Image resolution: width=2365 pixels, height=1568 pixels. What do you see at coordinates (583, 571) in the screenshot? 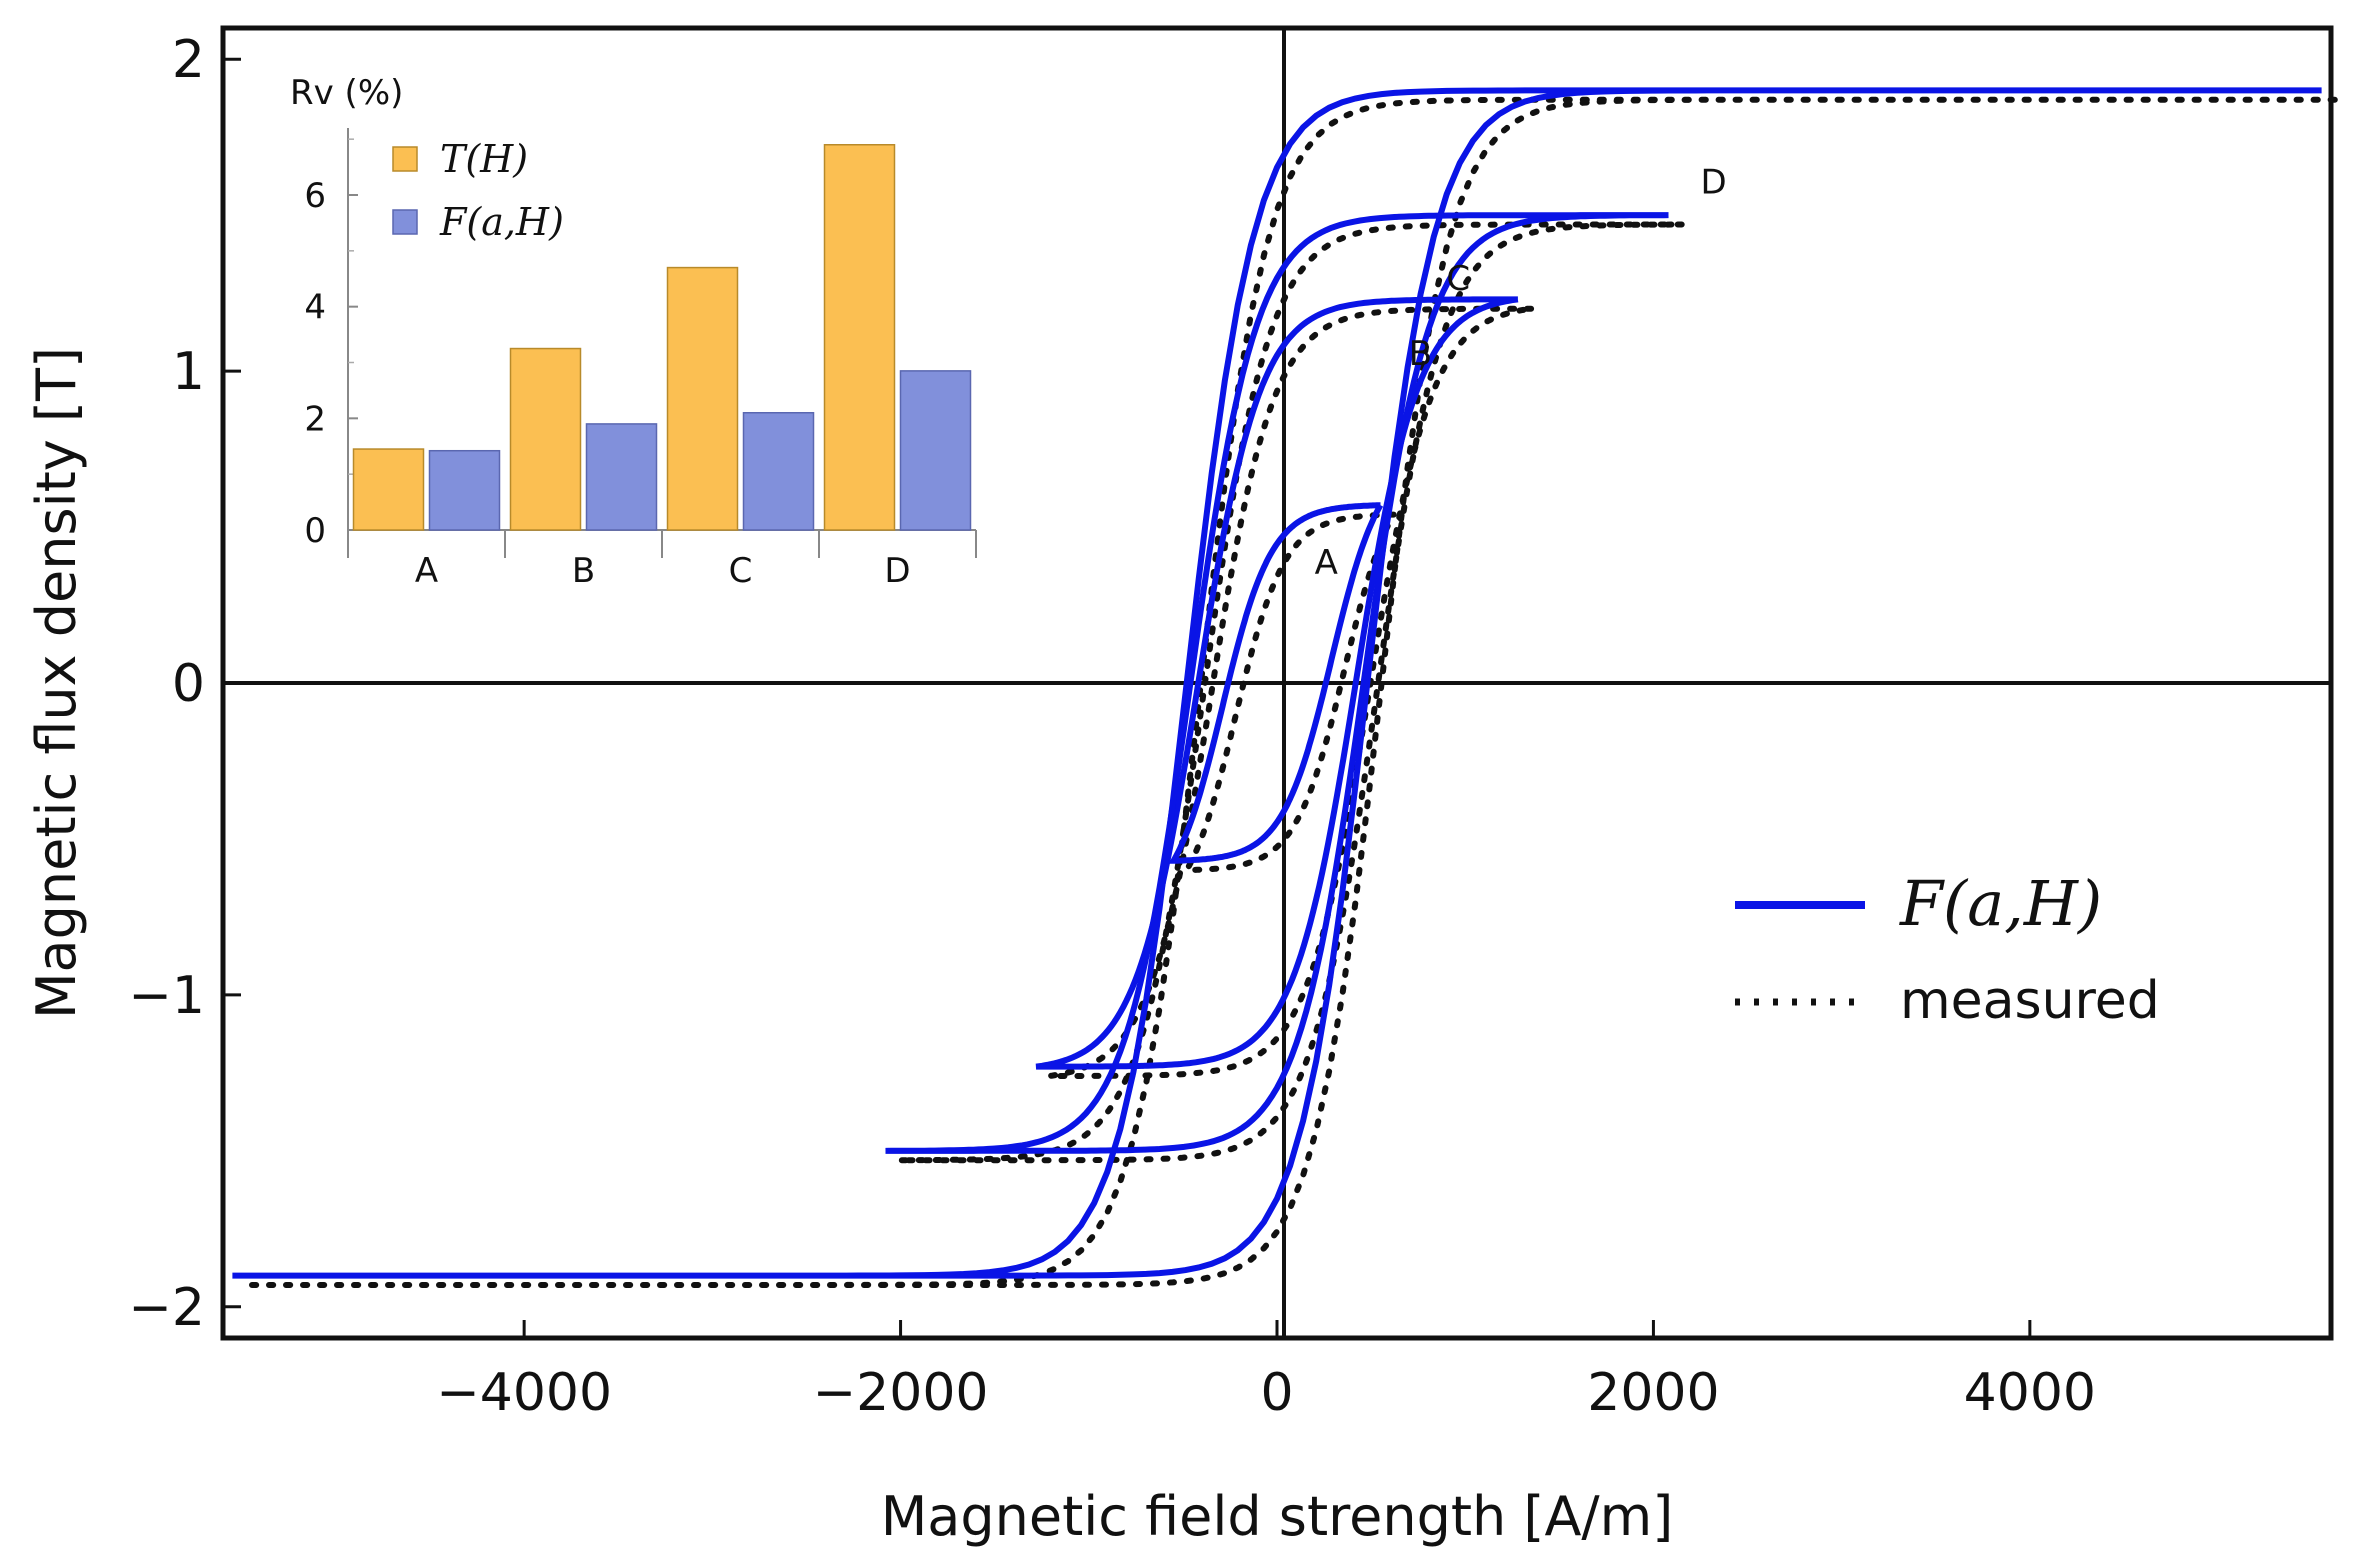
I see `inset-x-category-label: B` at bounding box center [583, 571].